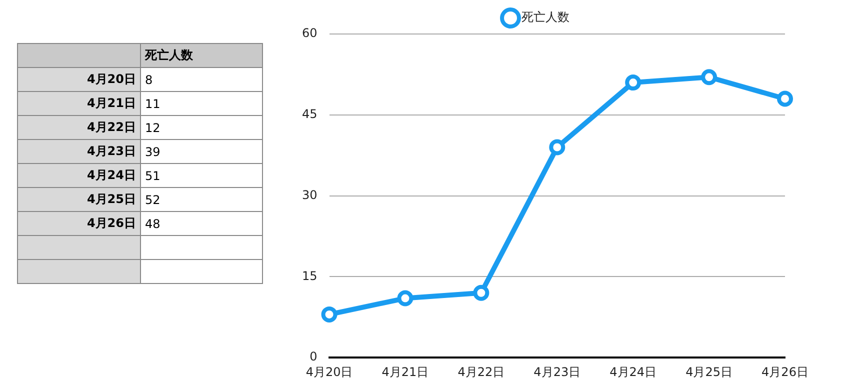  What do you see at coordinates (785, 371) in the screenshot?
I see `x-tick-label: 4月26日` at bounding box center [785, 371].